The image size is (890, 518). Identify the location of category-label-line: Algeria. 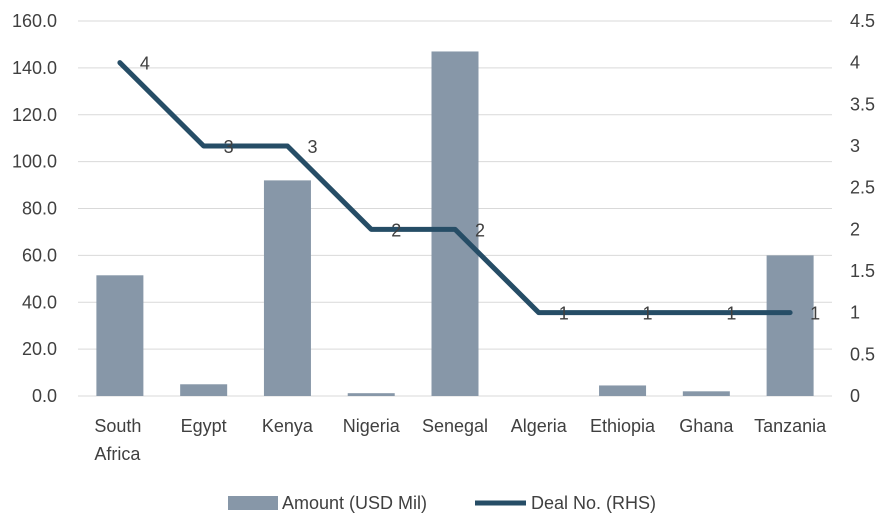
(539, 426).